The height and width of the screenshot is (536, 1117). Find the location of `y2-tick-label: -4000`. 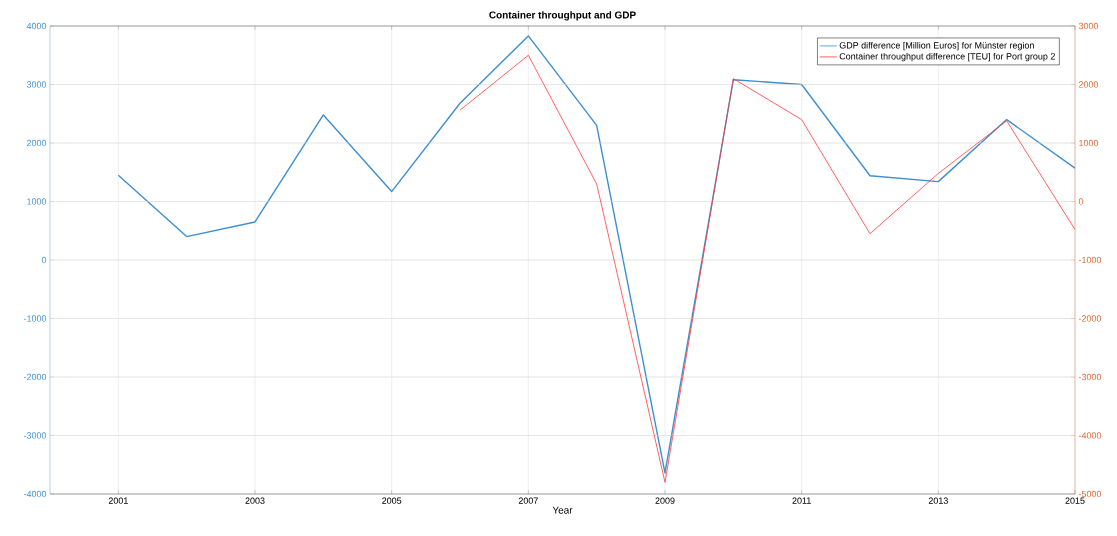

y2-tick-label: -4000 is located at coordinates (1090, 435).